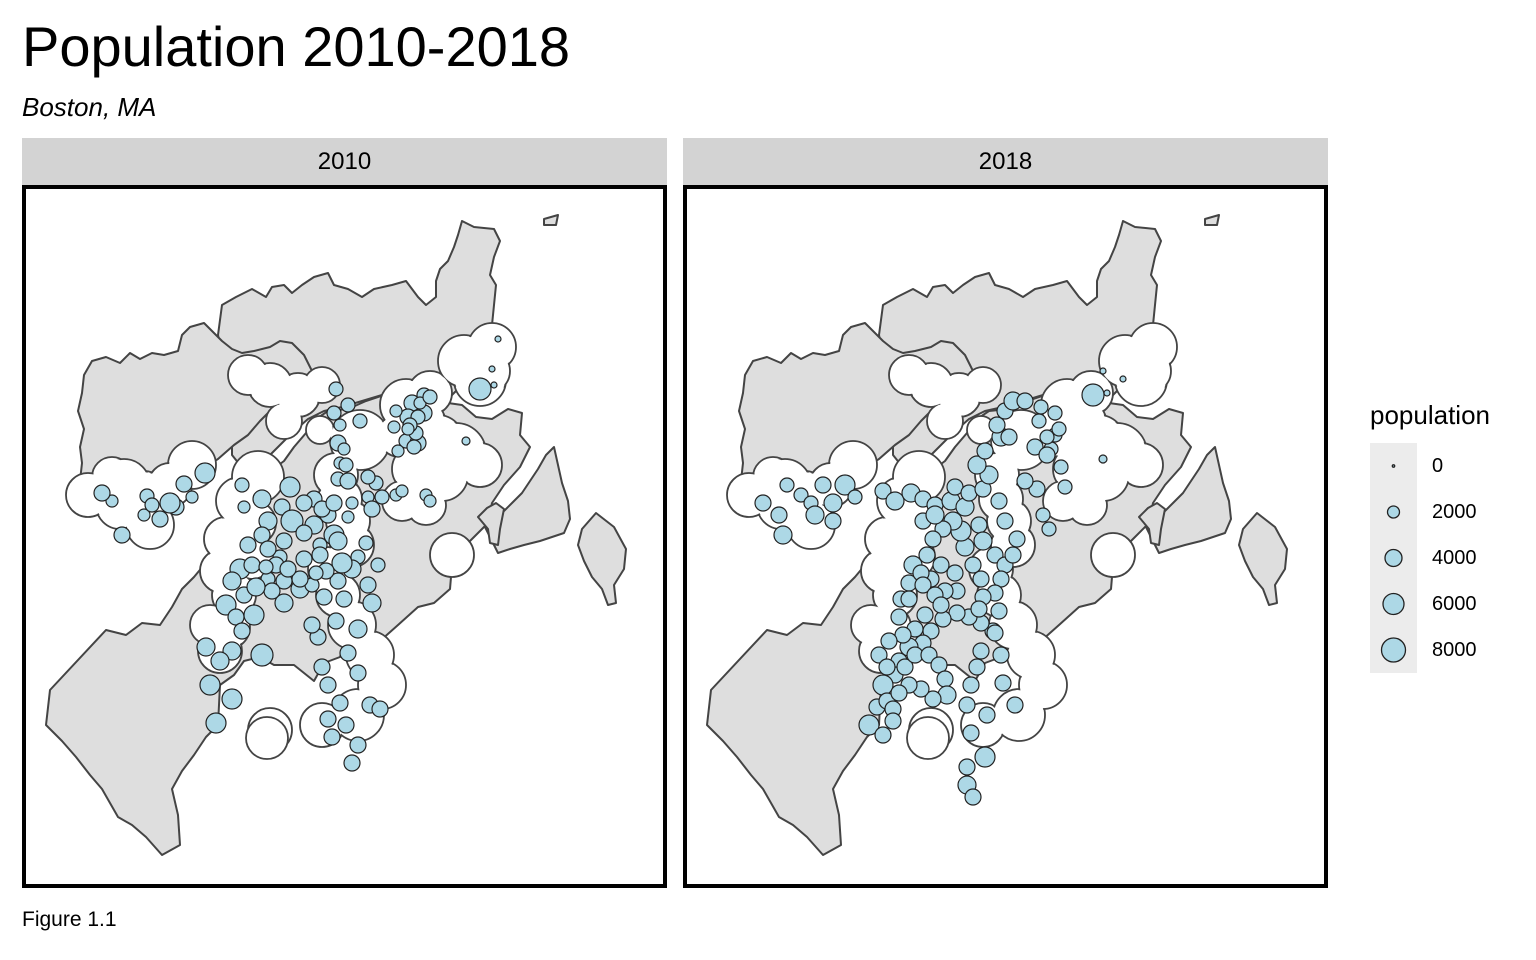 This screenshot has height=960, width=1536. Describe the element at coordinates (1430, 415) in the screenshot. I see `legend-title: population` at that location.